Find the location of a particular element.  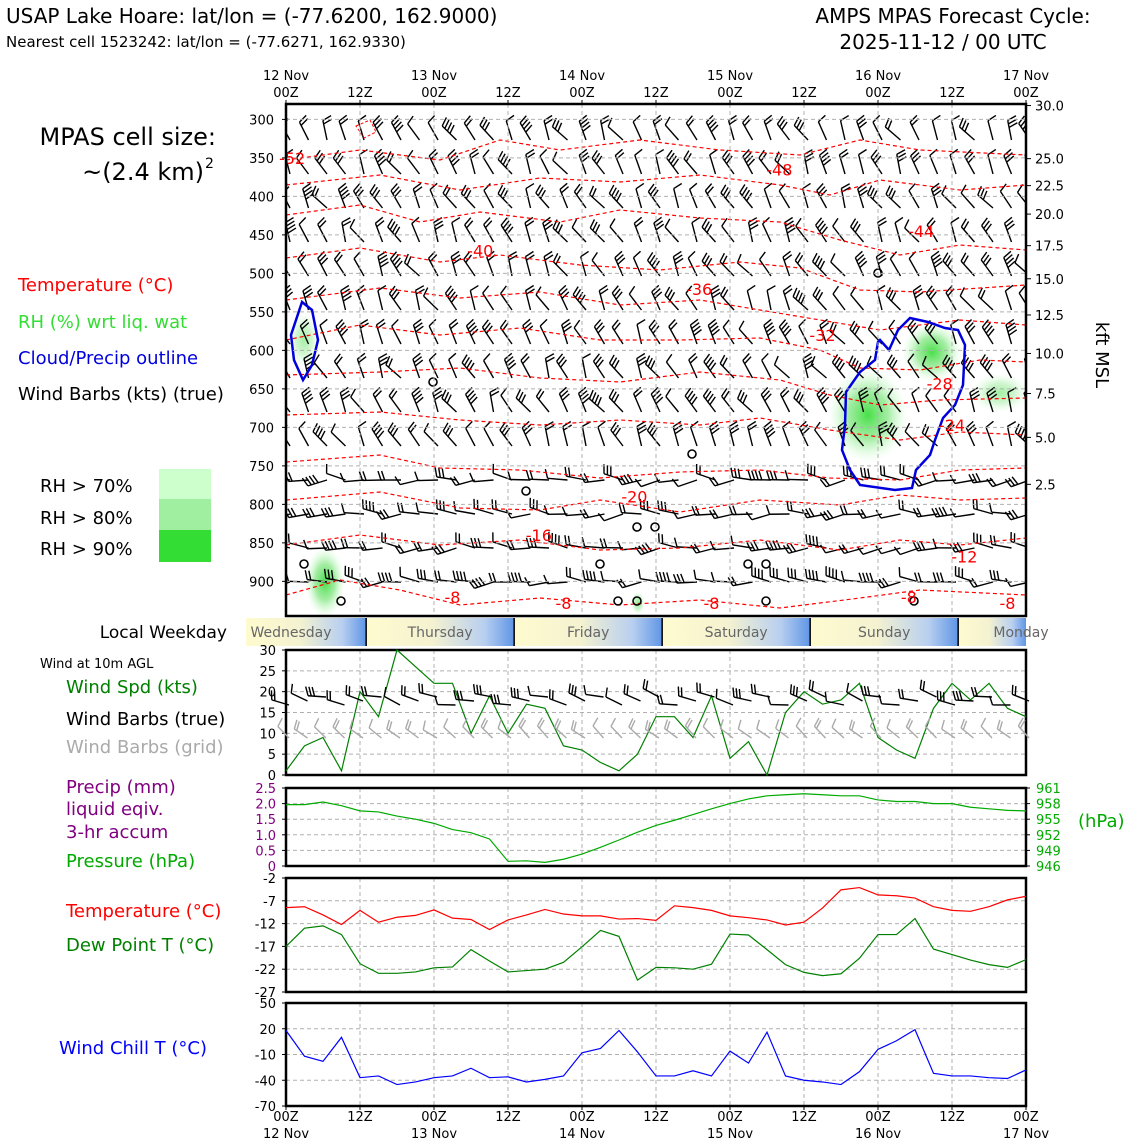

temperature-label: -8 is located at coordinates (712, 603).